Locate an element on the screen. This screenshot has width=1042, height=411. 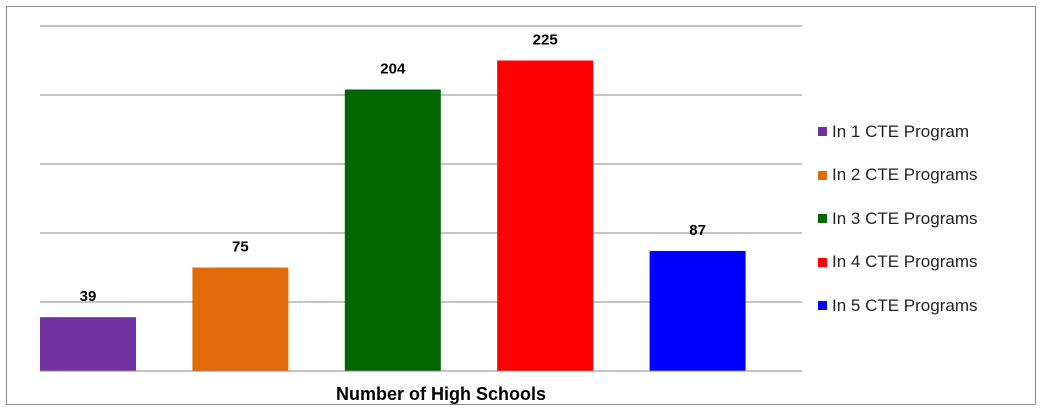
x-axis-title: Number of High Schools is located at coordinates (441, 394).